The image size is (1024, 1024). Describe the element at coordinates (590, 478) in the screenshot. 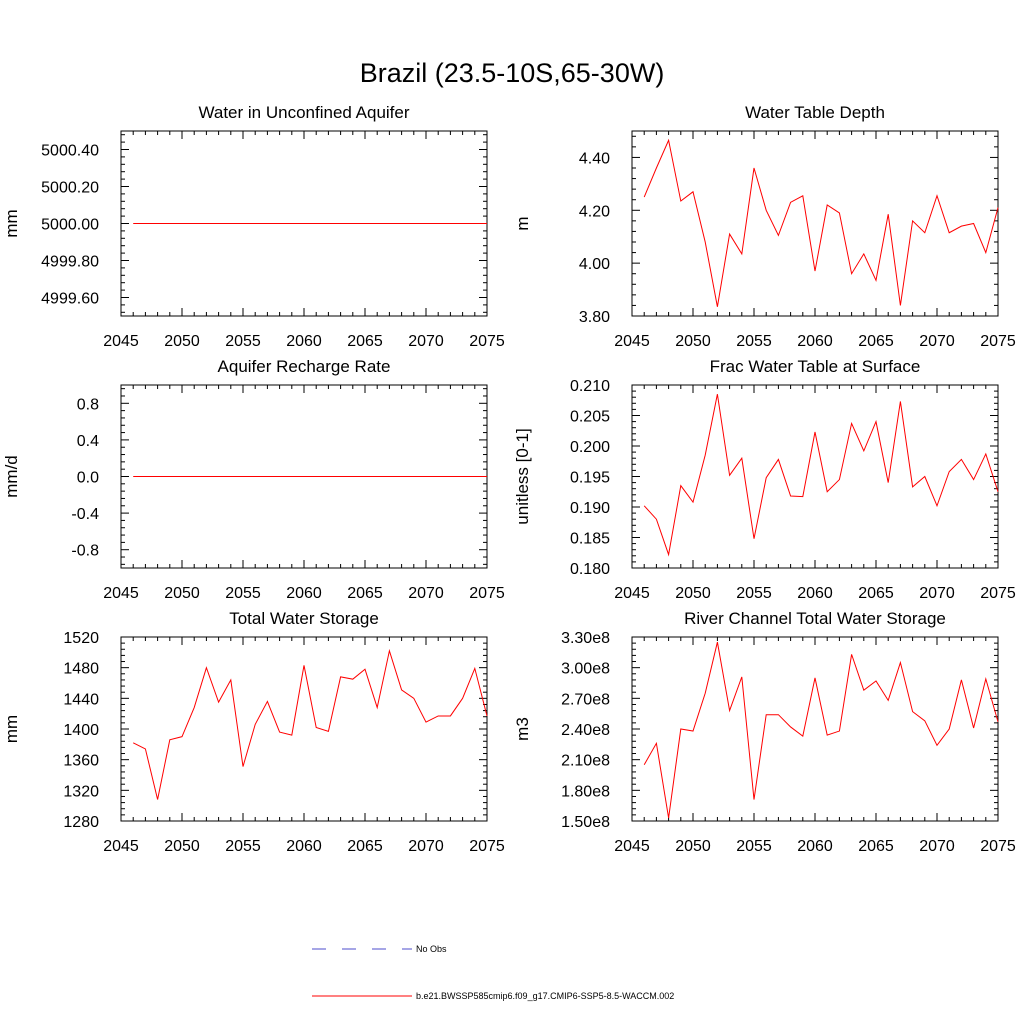

I see `y-tick-label: 0.195` at that location.